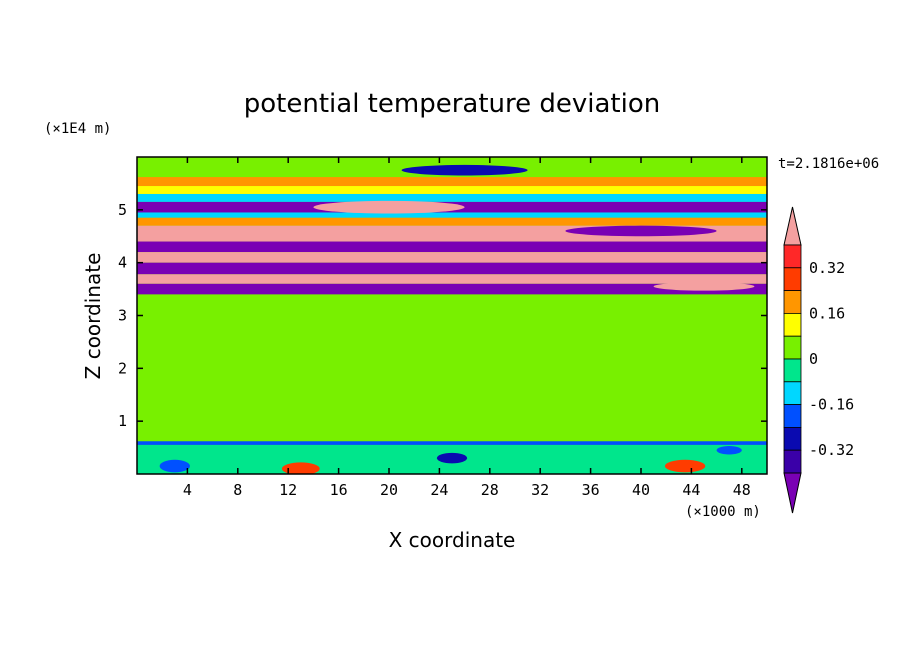 Image resolution: width=904 pixels, height=654 pixels. What do you see at coordinates (742, 490) in the screenshot?
I see `x-tick-label: 48` at bounding box center [742, 490].